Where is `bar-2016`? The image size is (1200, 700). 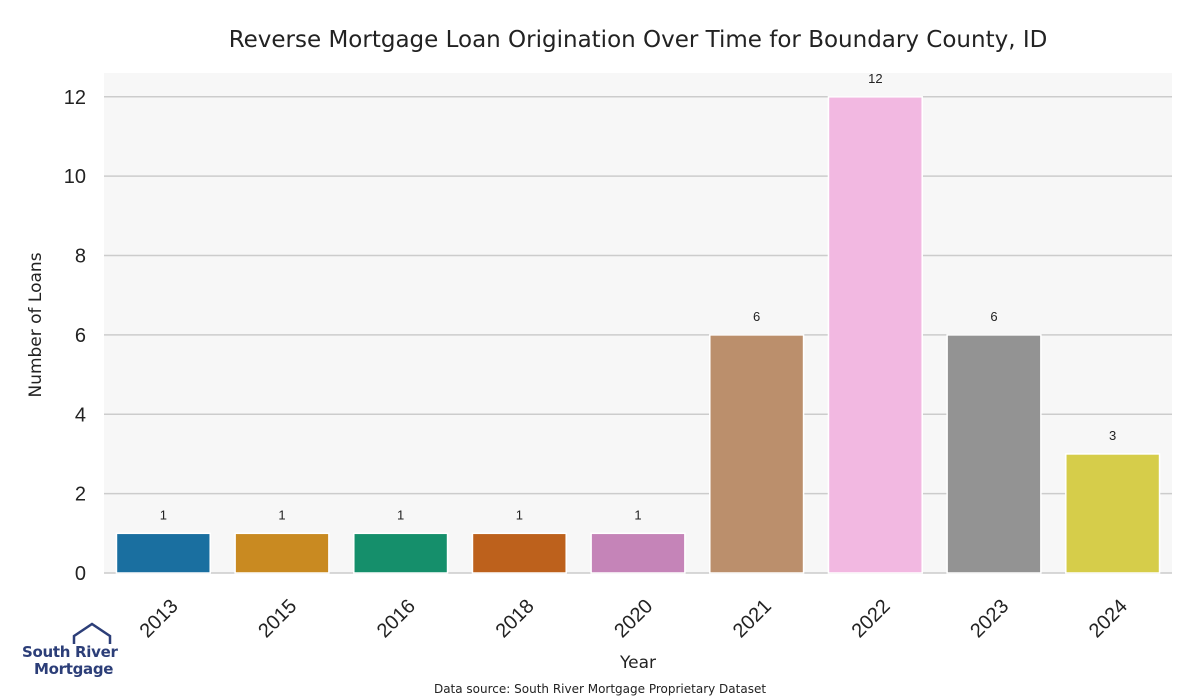 bar-2016 is located at coordinates (401, 553).